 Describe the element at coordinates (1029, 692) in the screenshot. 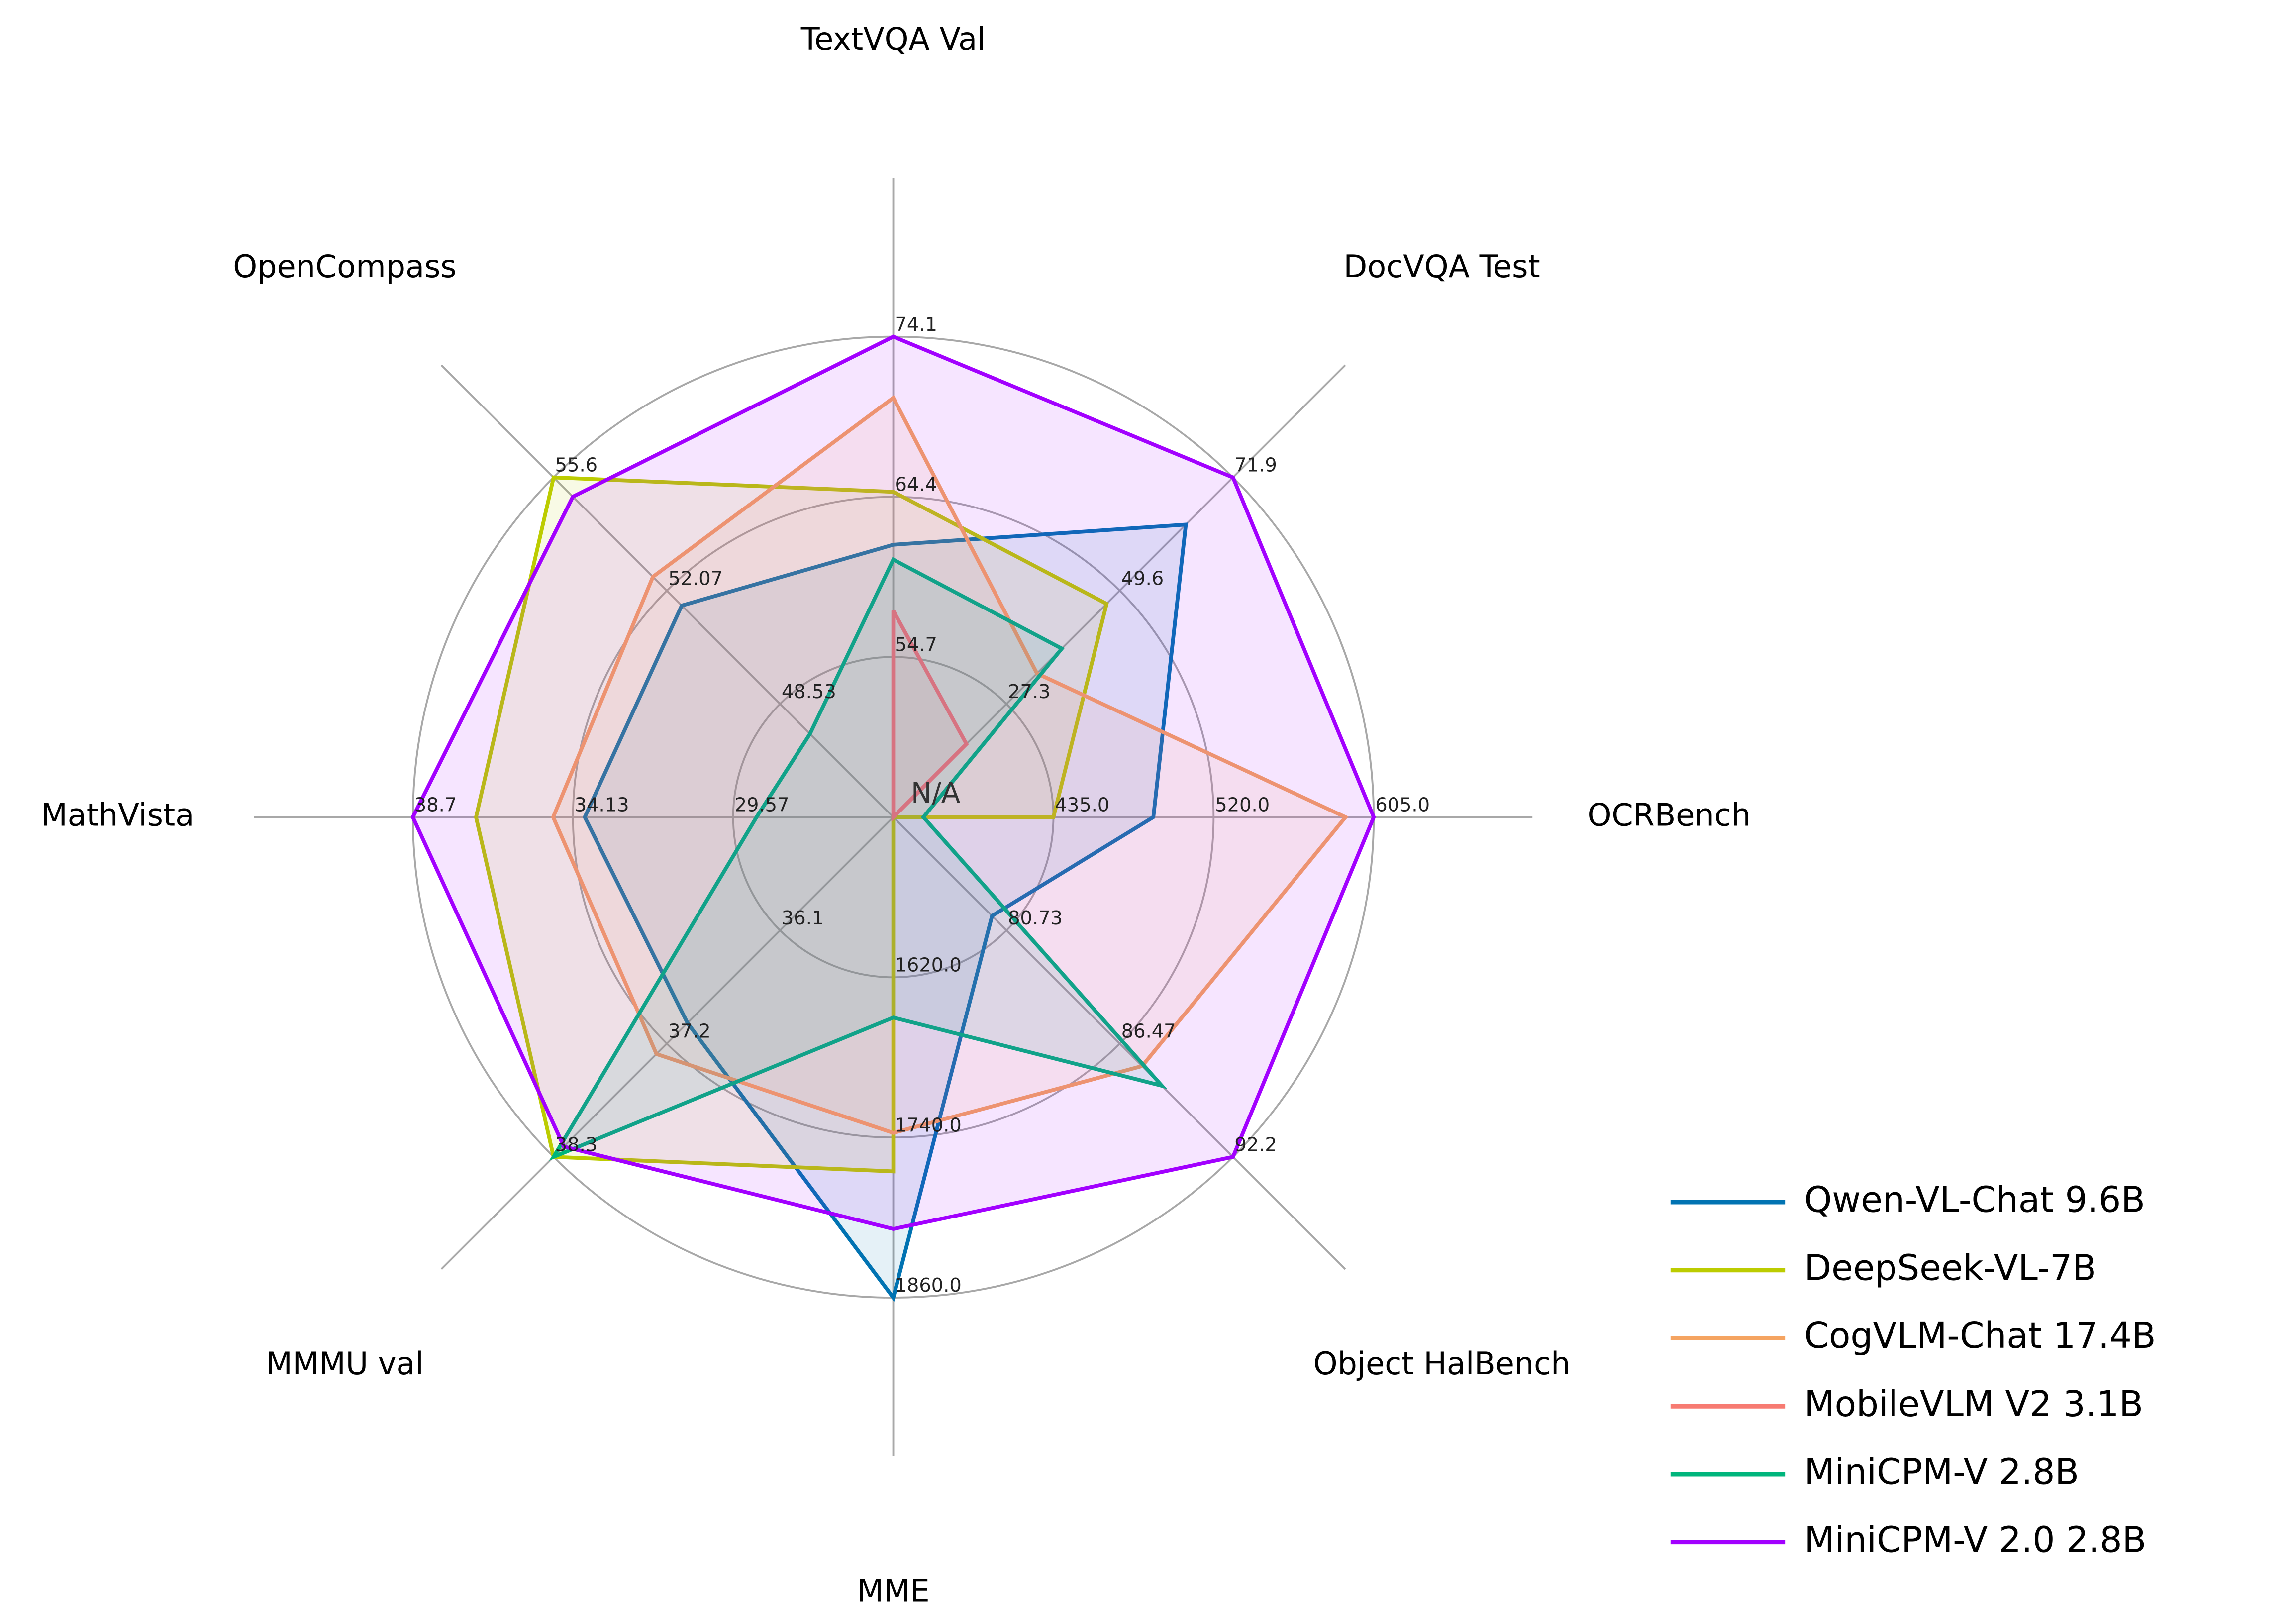

I see `tick-label: 27.3` at that location.